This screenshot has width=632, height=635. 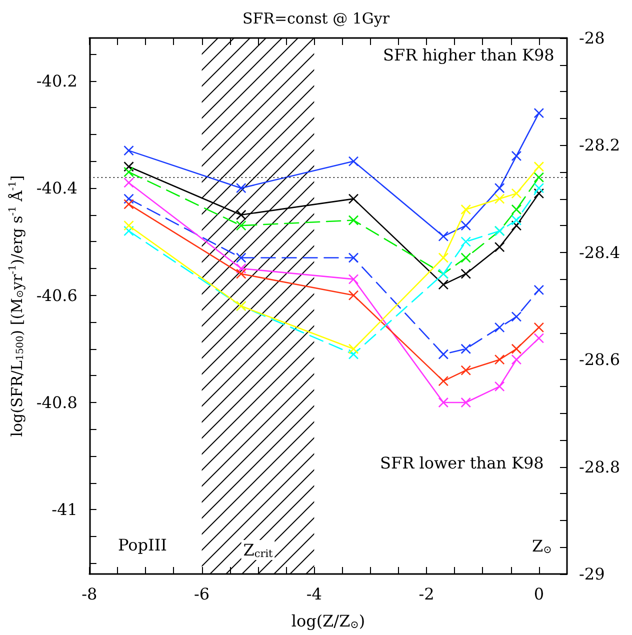 What do you see at coordinates (599, 252) in the screenshot?
I see `y2-tick-label: -28.4` at bounding box center [599, 252].